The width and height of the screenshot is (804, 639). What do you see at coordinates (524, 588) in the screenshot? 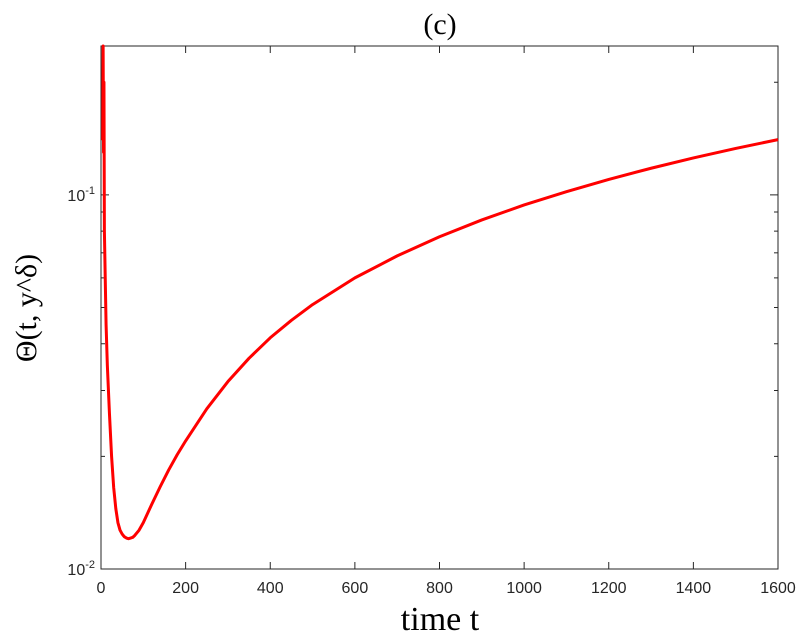
I see `x-tick-label: 1000` at bounding box center [524, 588].